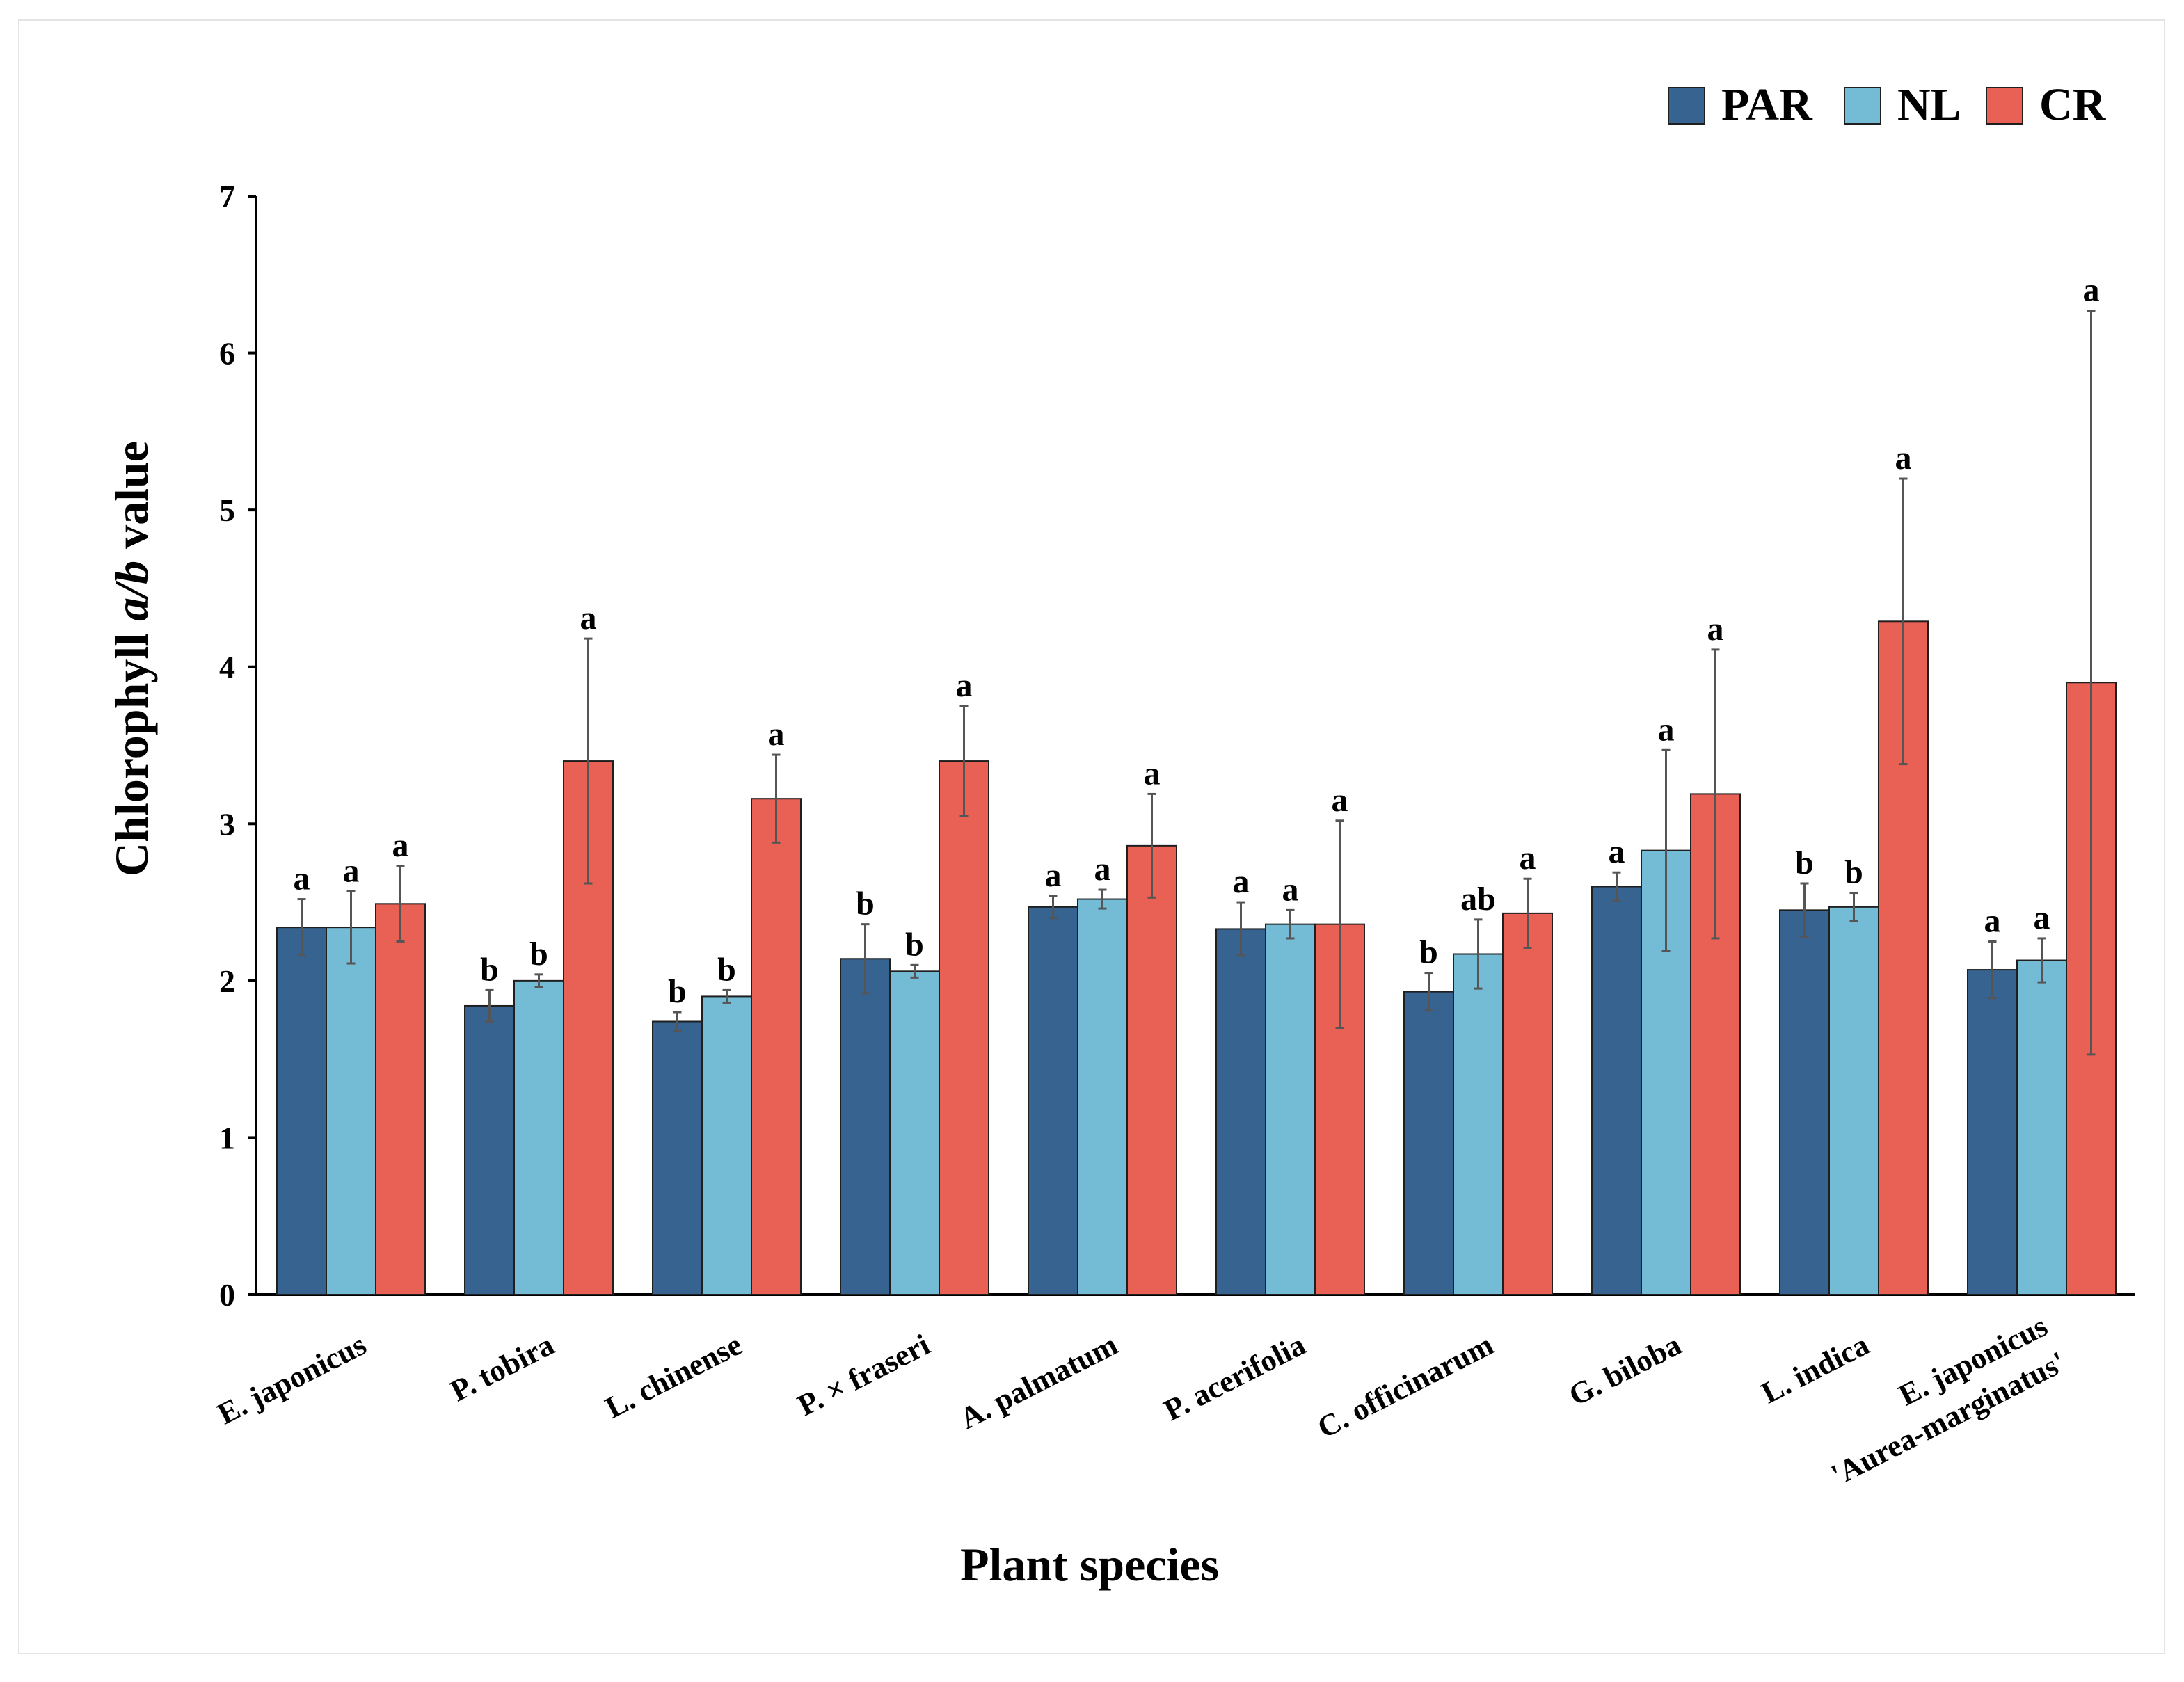 The height and width of the screenshot is (1682, 2184). Describe the element at coordinates (238, 746) in the screenshot. I see `y-axis: 0 1 2 3 4 5 6 7` at that location.